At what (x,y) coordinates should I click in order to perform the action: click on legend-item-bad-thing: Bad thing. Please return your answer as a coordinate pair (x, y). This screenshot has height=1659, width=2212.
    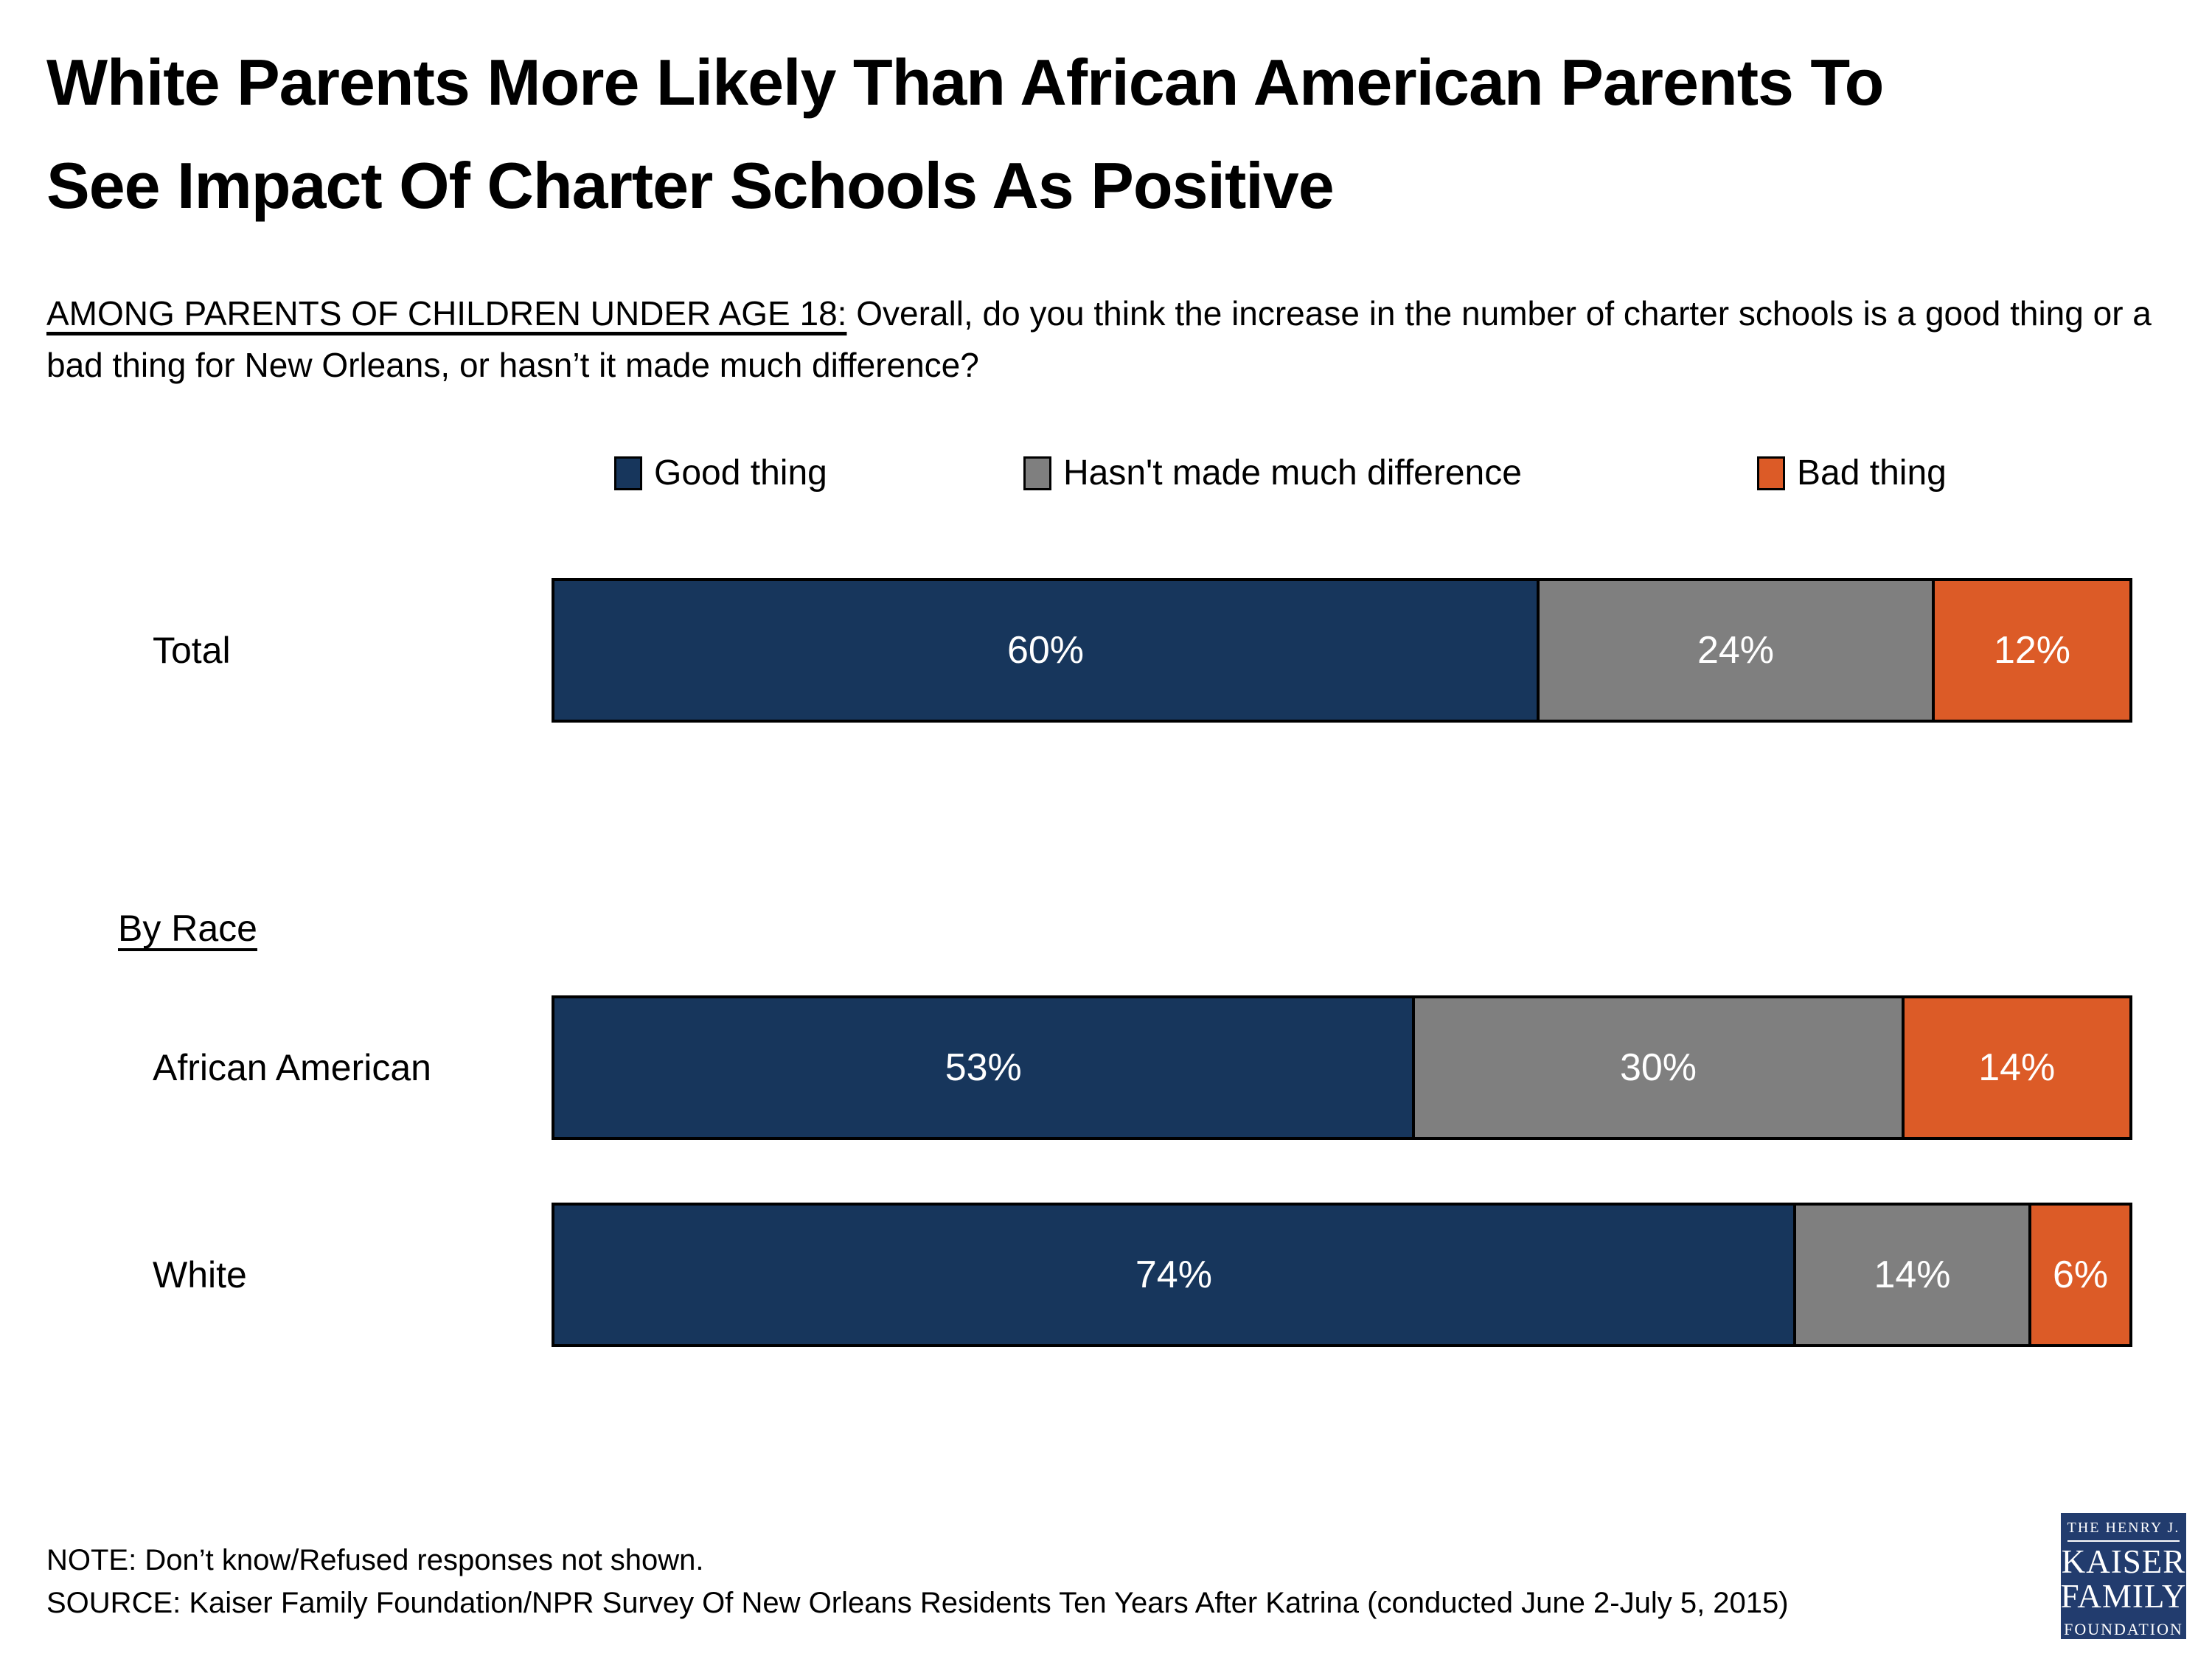
    Looking at the image, I should click on (1852, 473).